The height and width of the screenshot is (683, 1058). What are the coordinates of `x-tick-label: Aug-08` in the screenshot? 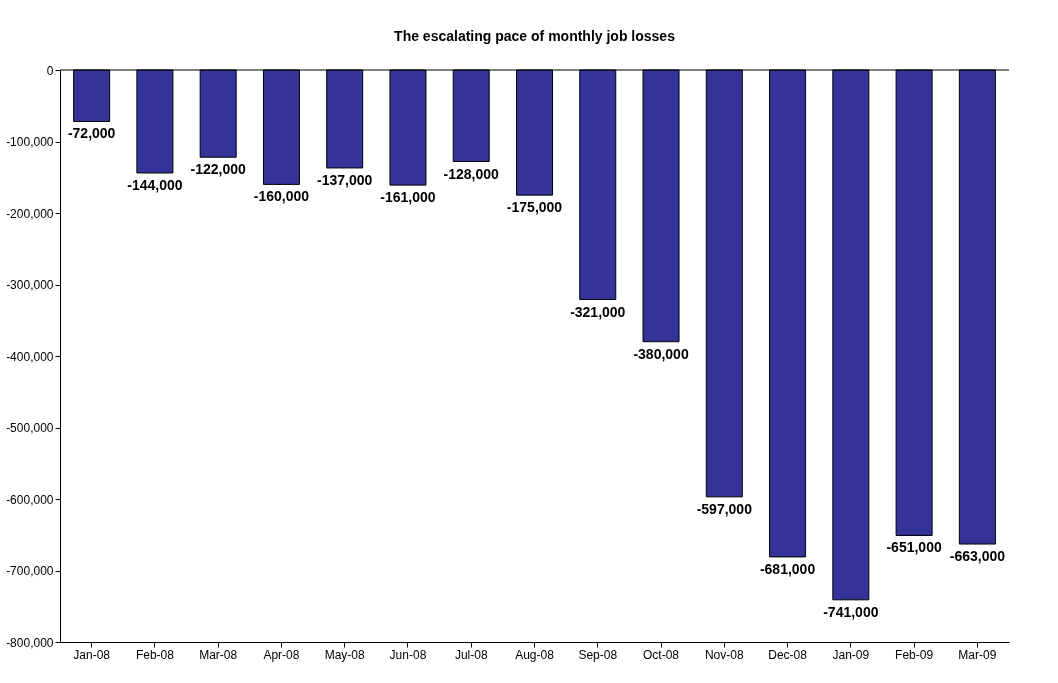 It's located at (535, 654).